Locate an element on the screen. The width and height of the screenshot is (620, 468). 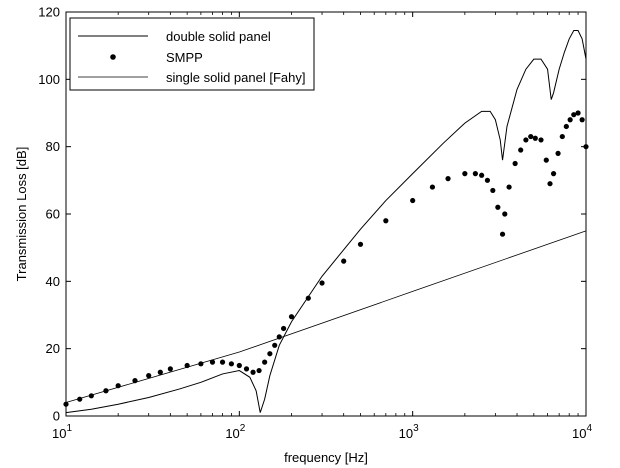
y-tick-label: 20 is located at coordinates (53, 348).